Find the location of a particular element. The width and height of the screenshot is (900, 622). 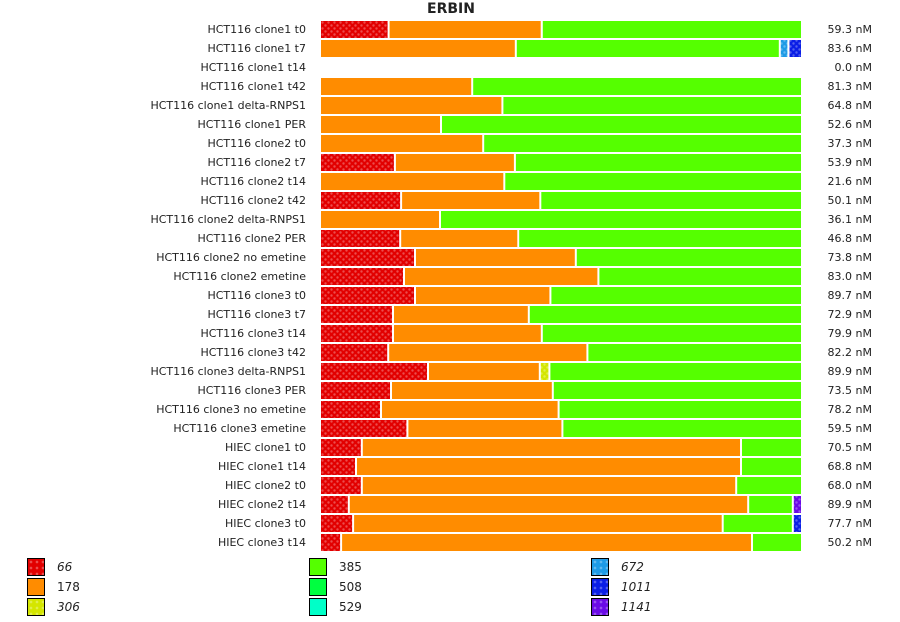

bar-row: HCT116 clone2 t14 21.6 nM is located at coordinates (536, 181).